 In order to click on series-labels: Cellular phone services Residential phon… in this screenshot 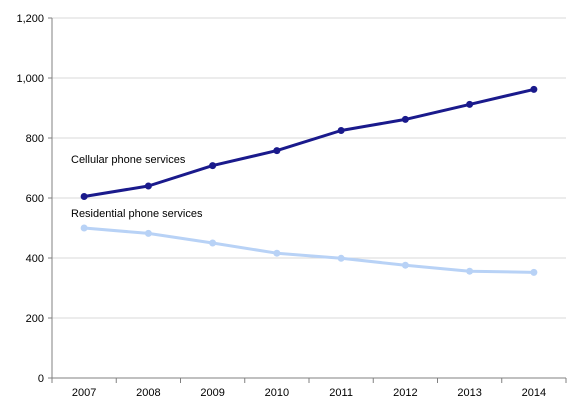, I will do `click(137, 187)`.